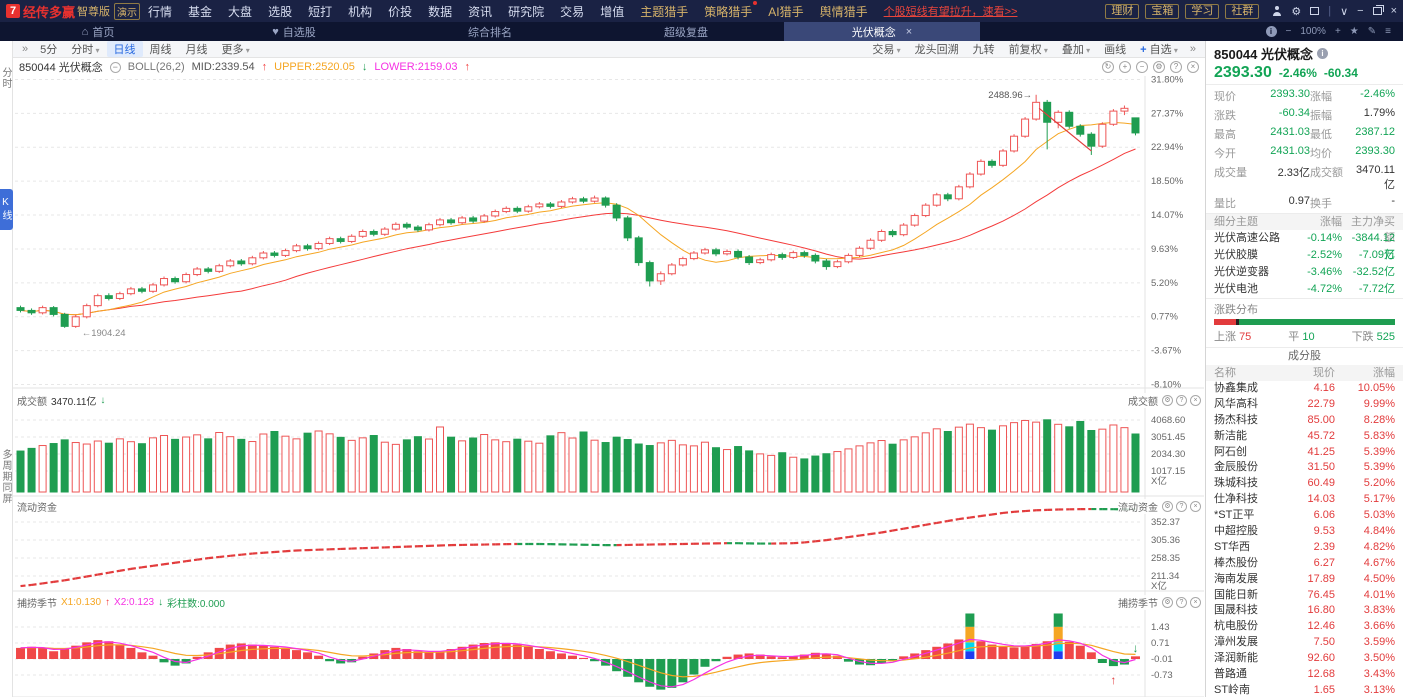 The height and width of the screenshot is (697, 1403). I want to click on theme-row: 光伏逆变器 -3.46% -32.52亿, so click(1304, 272).